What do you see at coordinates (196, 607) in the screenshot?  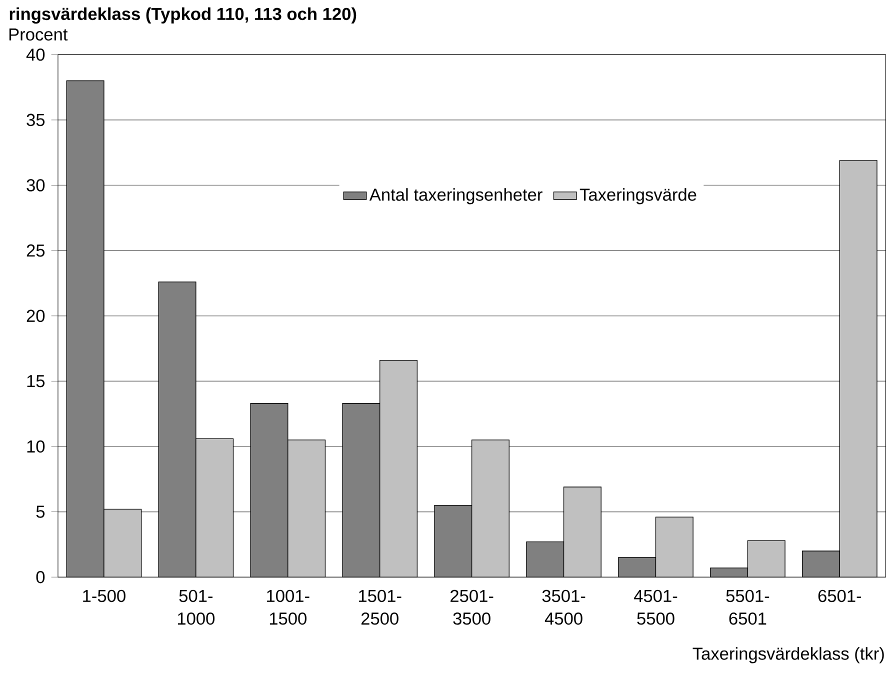 I see `x-tick-label: 501-1000` at bounding box center [196, 607].